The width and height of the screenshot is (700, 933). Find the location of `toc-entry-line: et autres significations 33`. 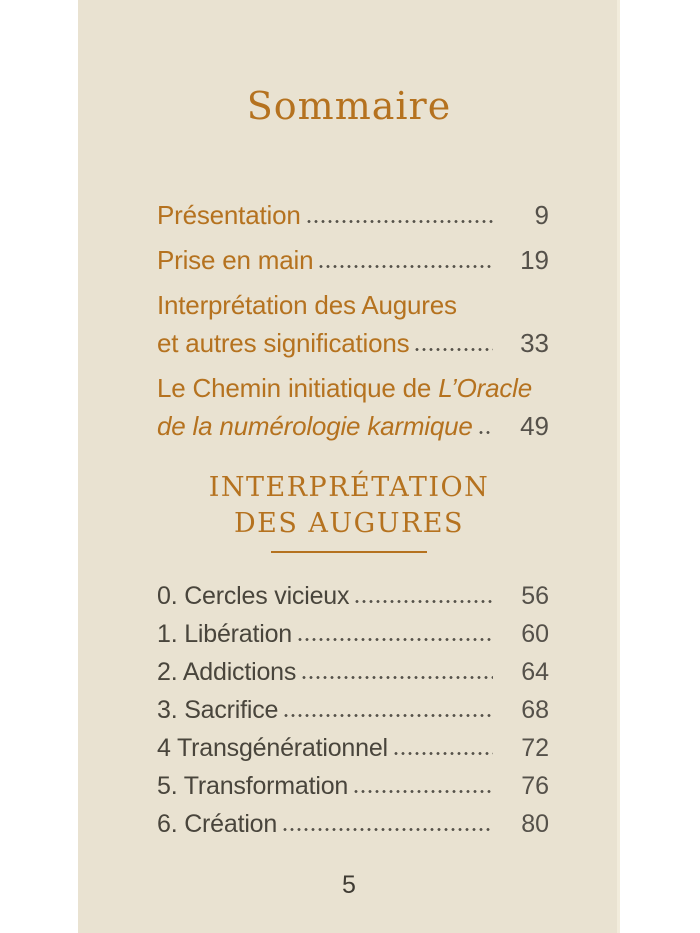

toc-entry-line: et autres significations 33 is located at coordinates (353, 343).